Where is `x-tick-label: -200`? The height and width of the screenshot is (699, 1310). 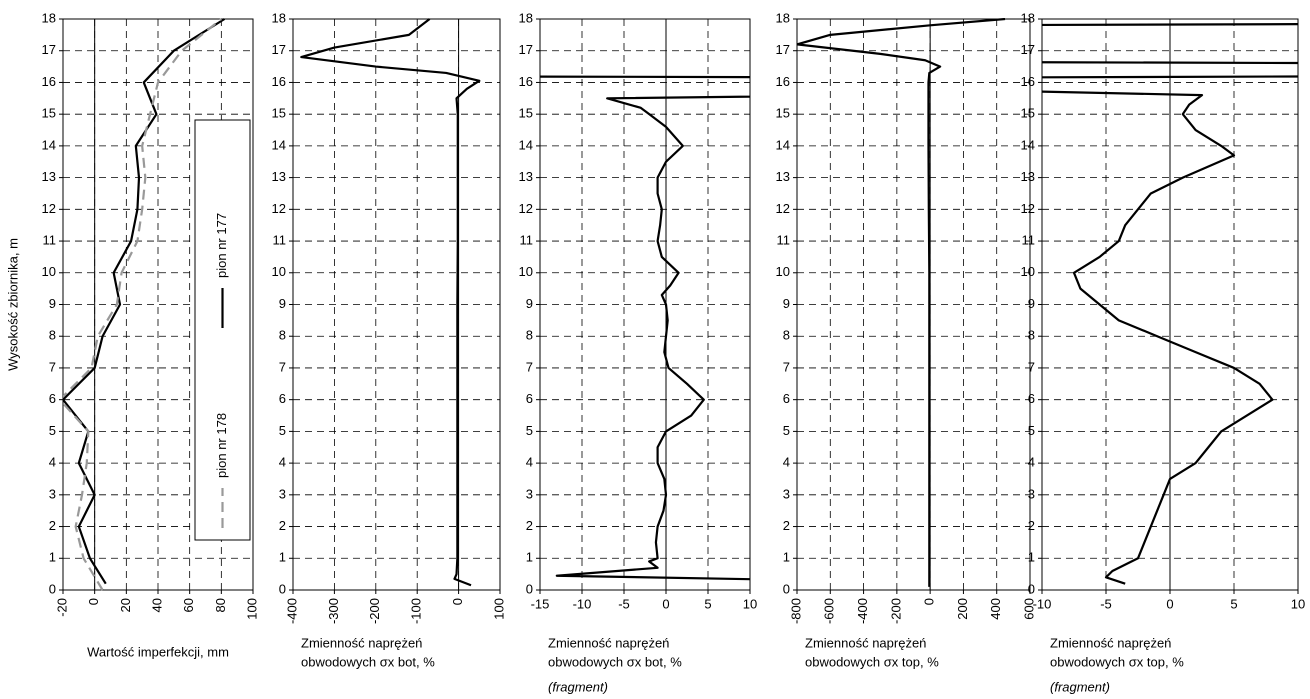 x-tick-label: -200 is located at coordinates (374, 611).